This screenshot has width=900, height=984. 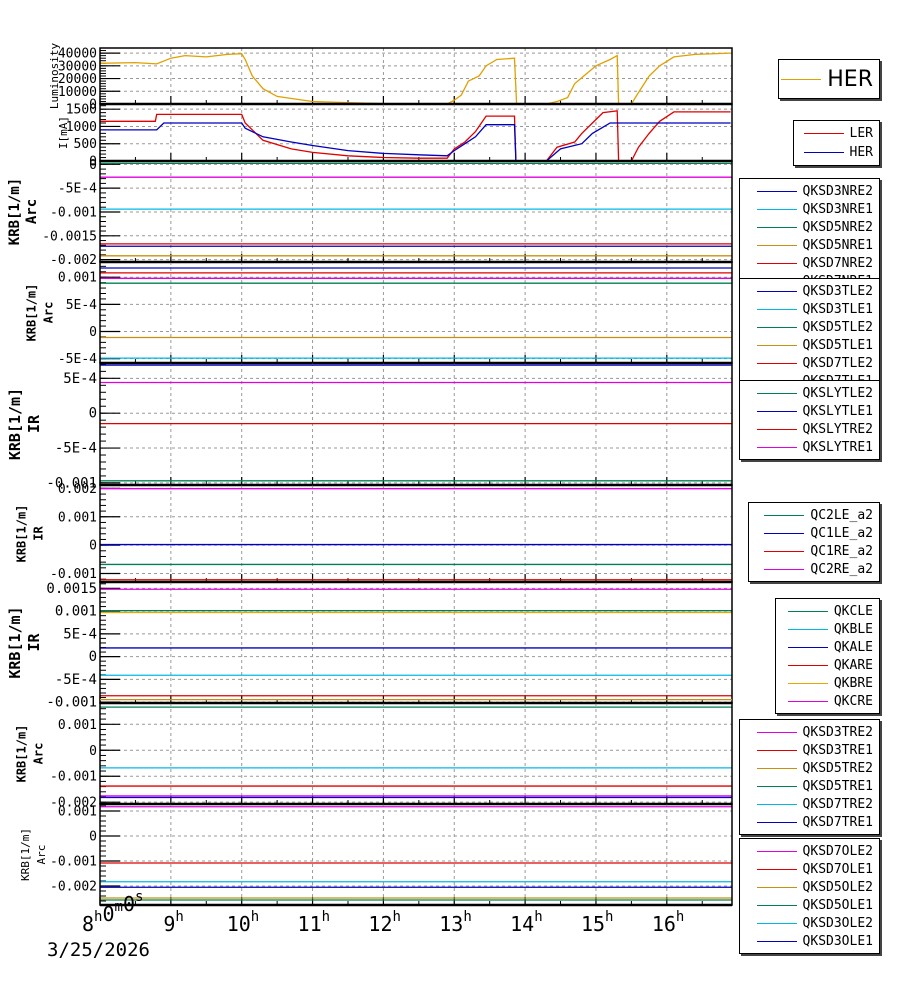 I want to click on legend-label: QKSD3TLE1, so click(x=837, y=309).